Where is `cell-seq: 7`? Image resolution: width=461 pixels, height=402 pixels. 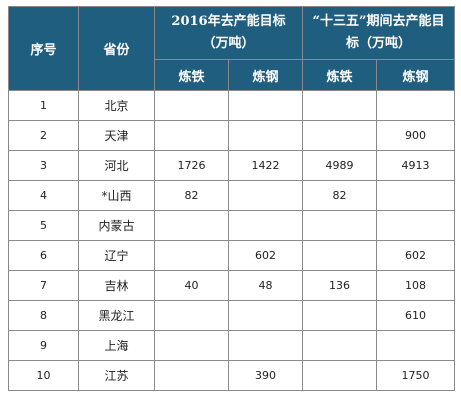
cell-seq: 7 is located at coordinates (43, 285).